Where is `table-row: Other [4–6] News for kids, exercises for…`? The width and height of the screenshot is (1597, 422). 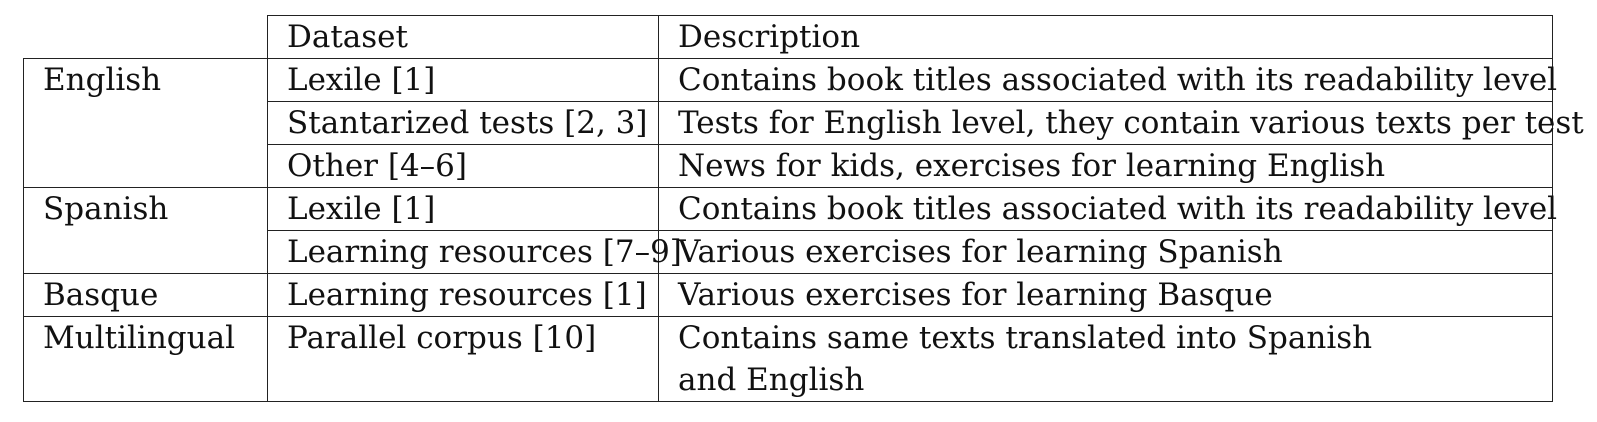 table-row: Other [4–6] News for kids, exercises for… is located at coordinates (788, 166).